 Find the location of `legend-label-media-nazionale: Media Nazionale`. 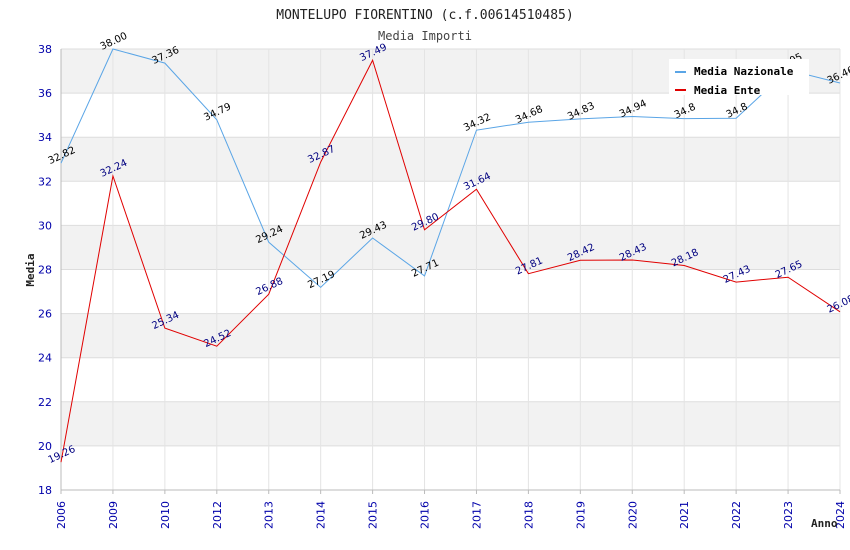

legend-label-media-nazionale: Media Nazionale is located at coordinates (744, 71).